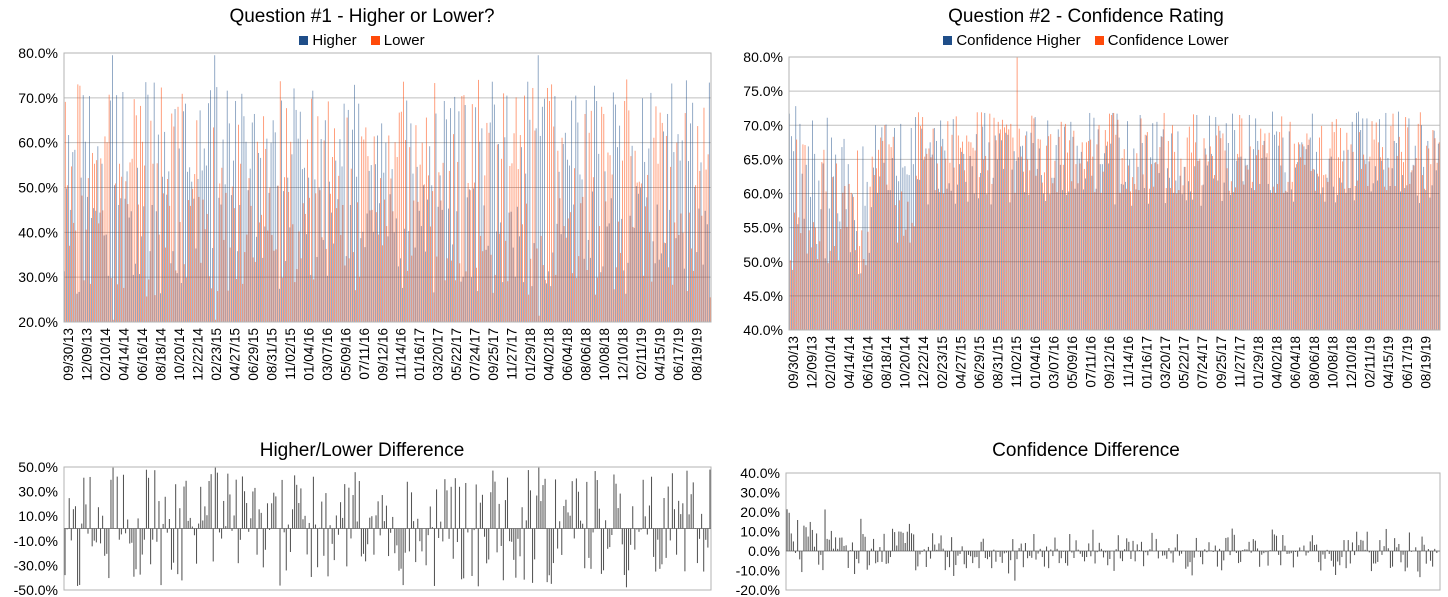 Image resolution: width=1448 pixels, height=597 pixels. Describe the element at coordinates (905, 362) in the screenshot. I see `x-tick-label: 10/20/14` at that location.